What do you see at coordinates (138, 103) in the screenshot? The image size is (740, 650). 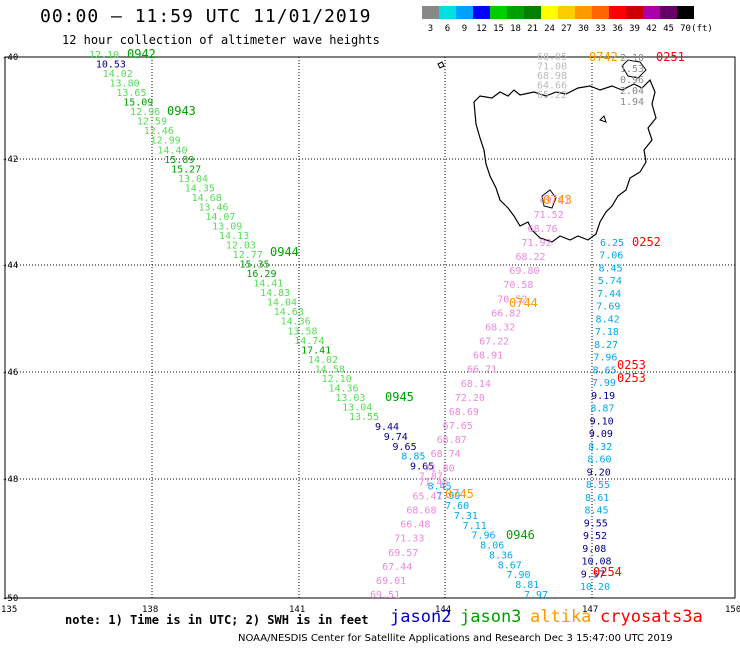 I see `swh-label-jason3: 15.09` at bounding box center [138, 103].